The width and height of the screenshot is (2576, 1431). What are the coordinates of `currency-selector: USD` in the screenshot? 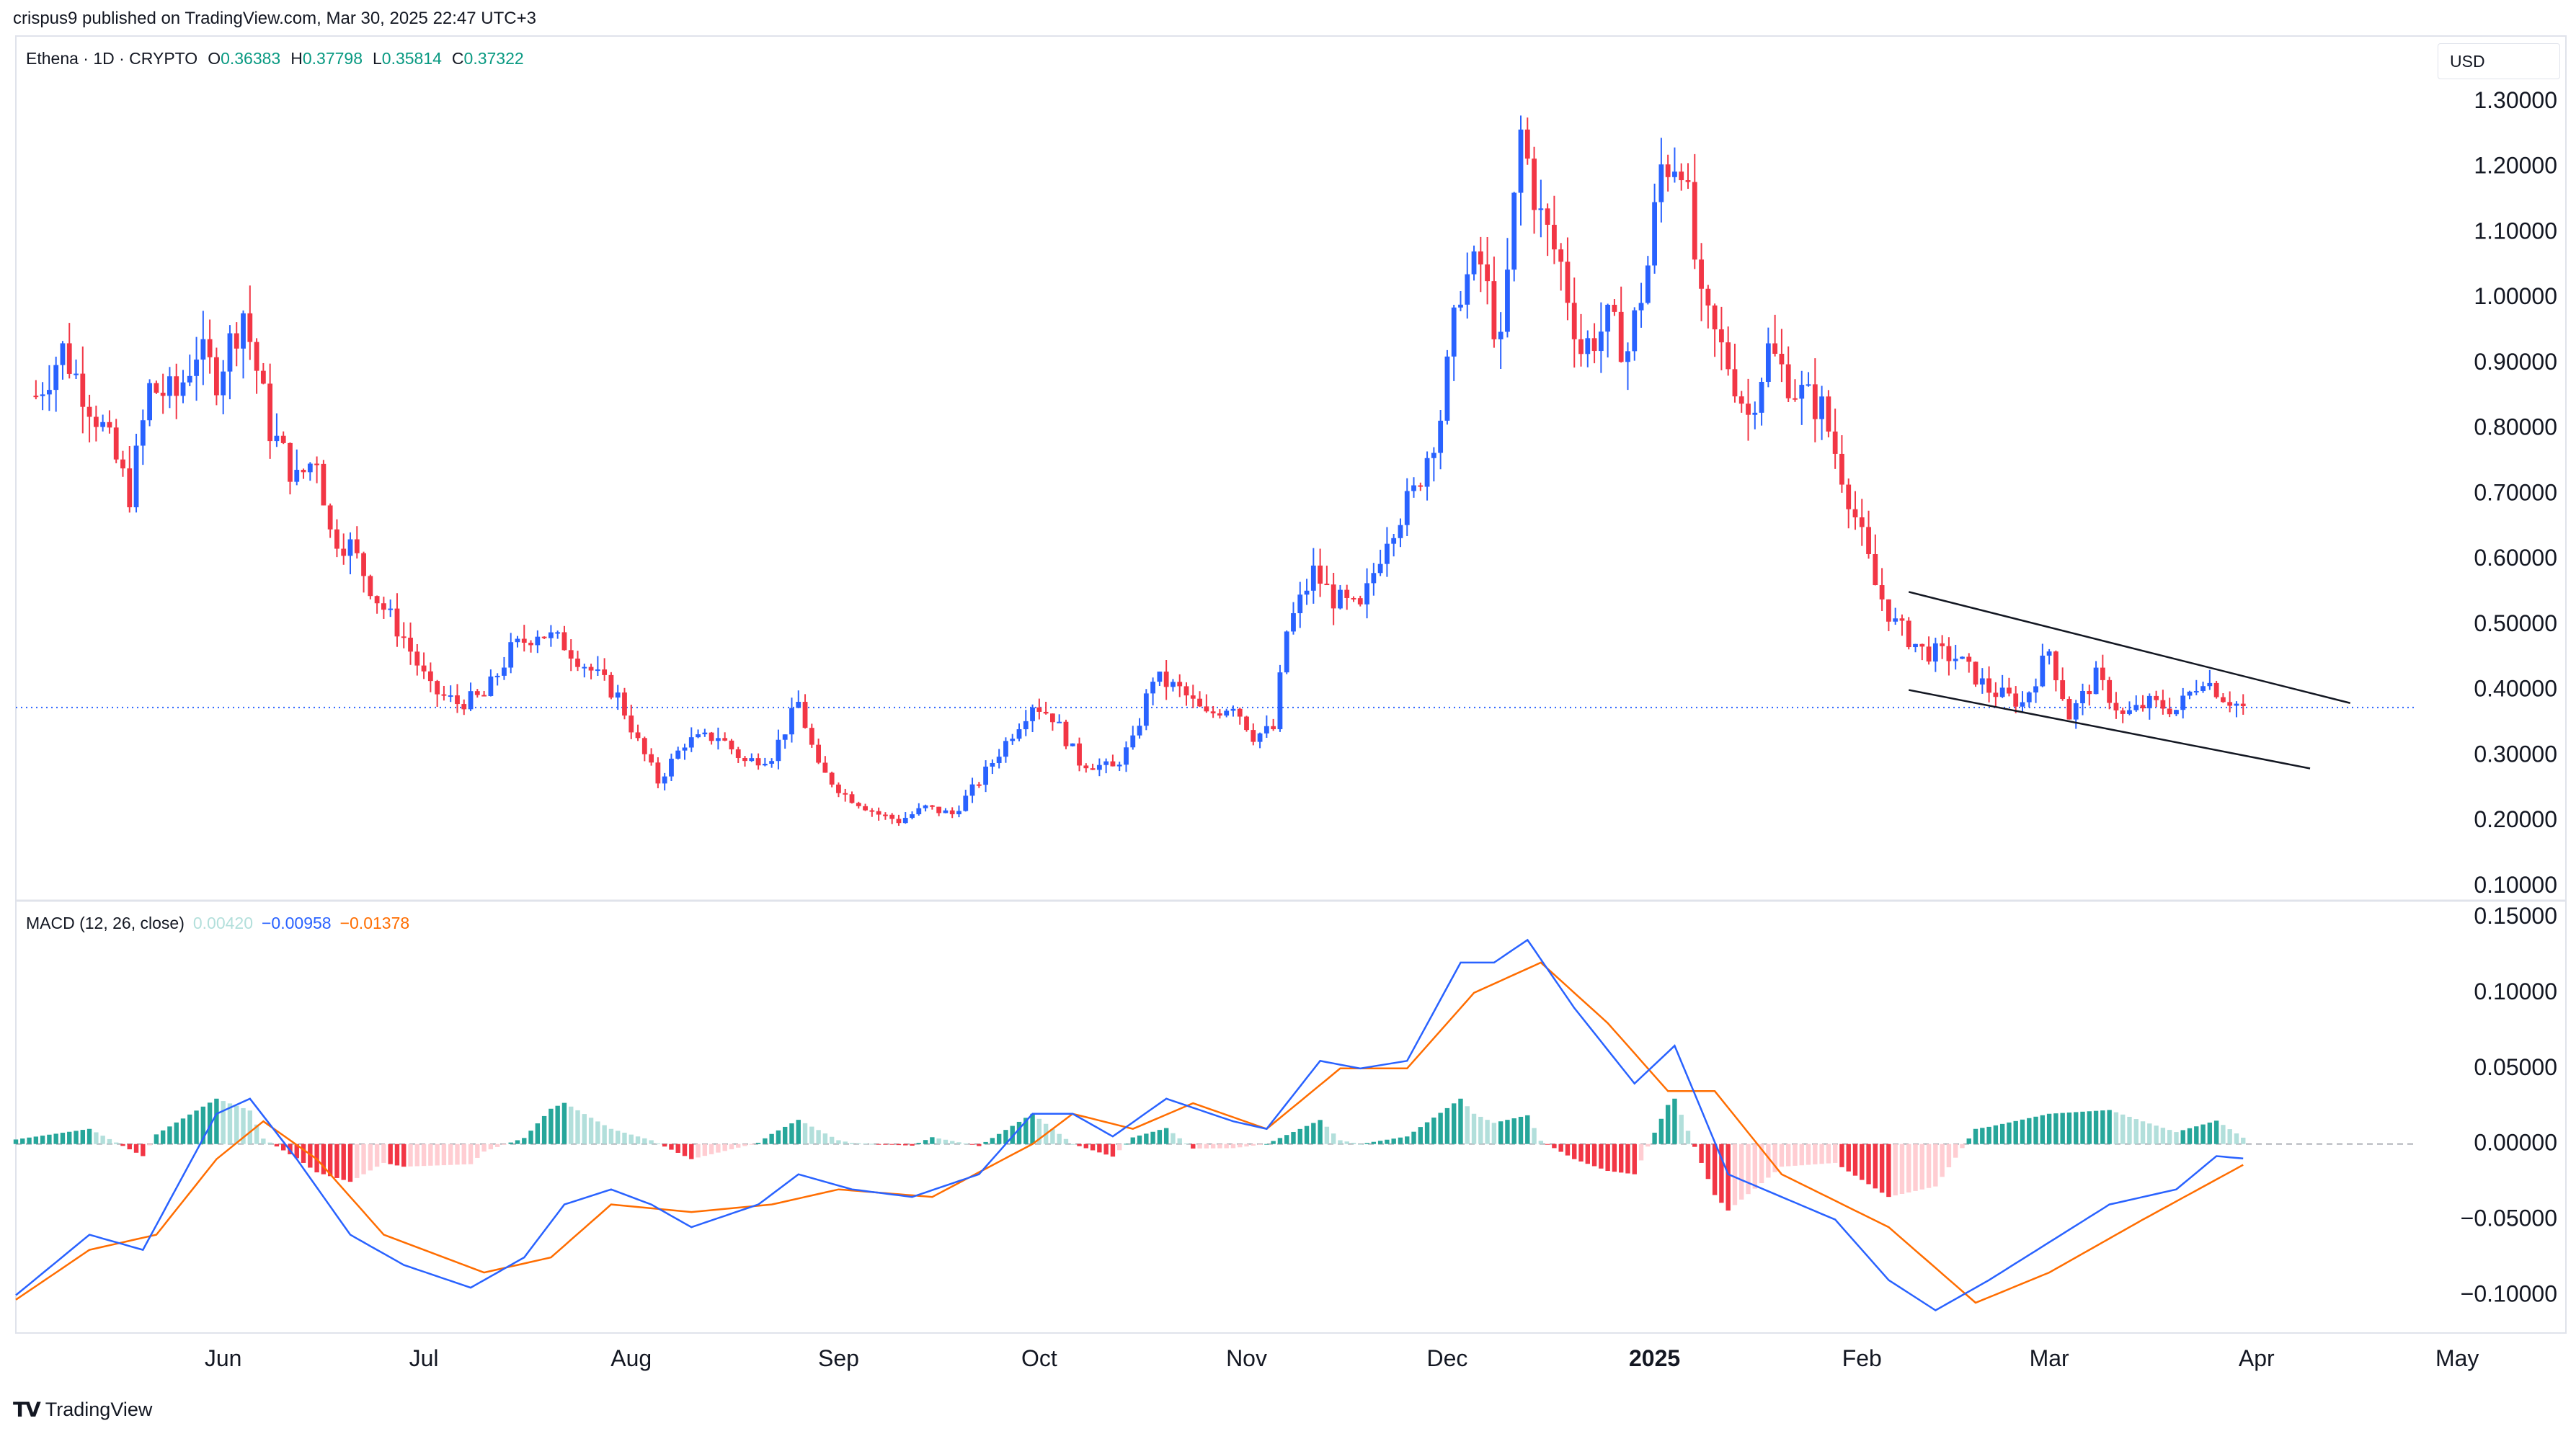 It's located at (2499, 61).